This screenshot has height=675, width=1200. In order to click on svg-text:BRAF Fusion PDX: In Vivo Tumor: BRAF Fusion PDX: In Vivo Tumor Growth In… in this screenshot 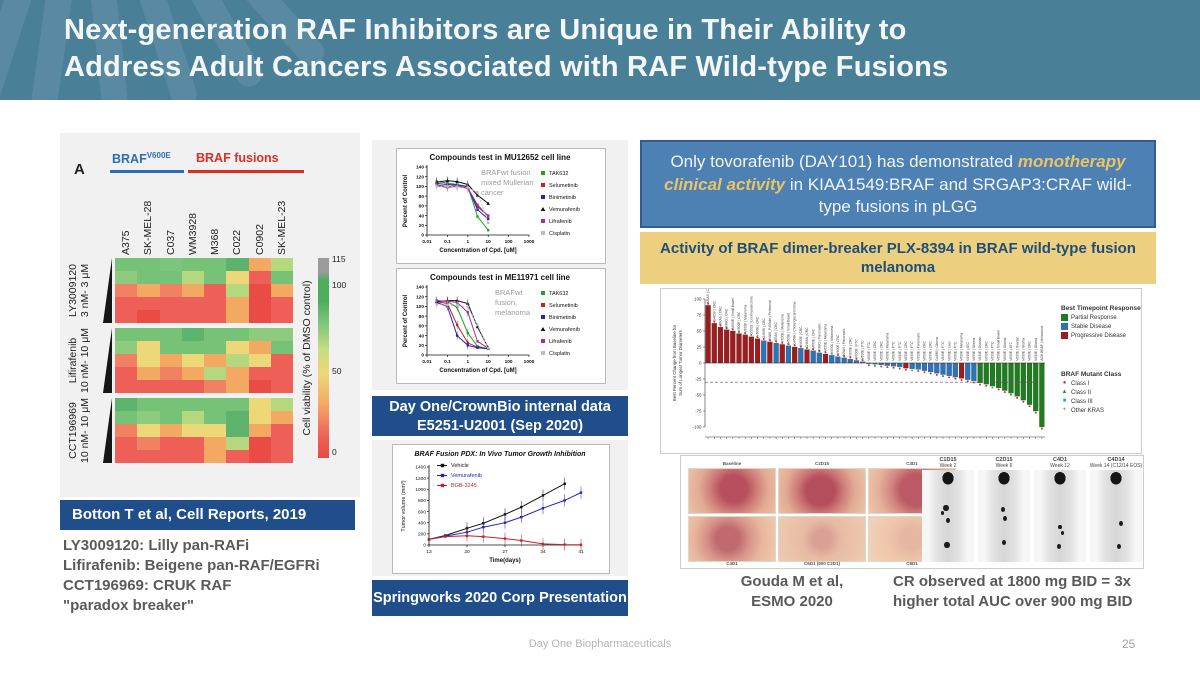, I will do `click(499, 454)`.